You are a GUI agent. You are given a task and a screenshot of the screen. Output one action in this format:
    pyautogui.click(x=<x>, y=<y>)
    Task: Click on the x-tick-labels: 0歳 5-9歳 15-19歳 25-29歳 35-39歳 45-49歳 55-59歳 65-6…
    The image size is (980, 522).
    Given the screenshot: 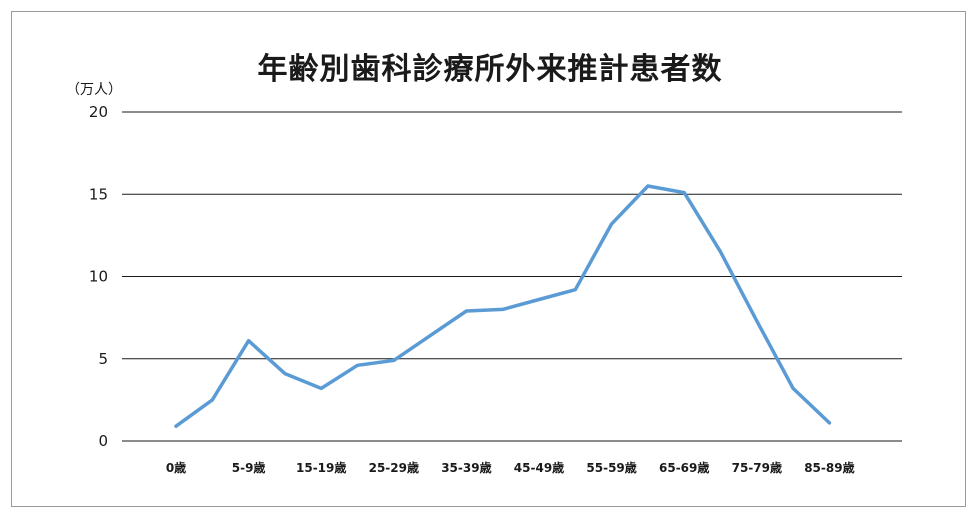 What is the action you would take?
    pyautogui.click(x=510, y=467)
    